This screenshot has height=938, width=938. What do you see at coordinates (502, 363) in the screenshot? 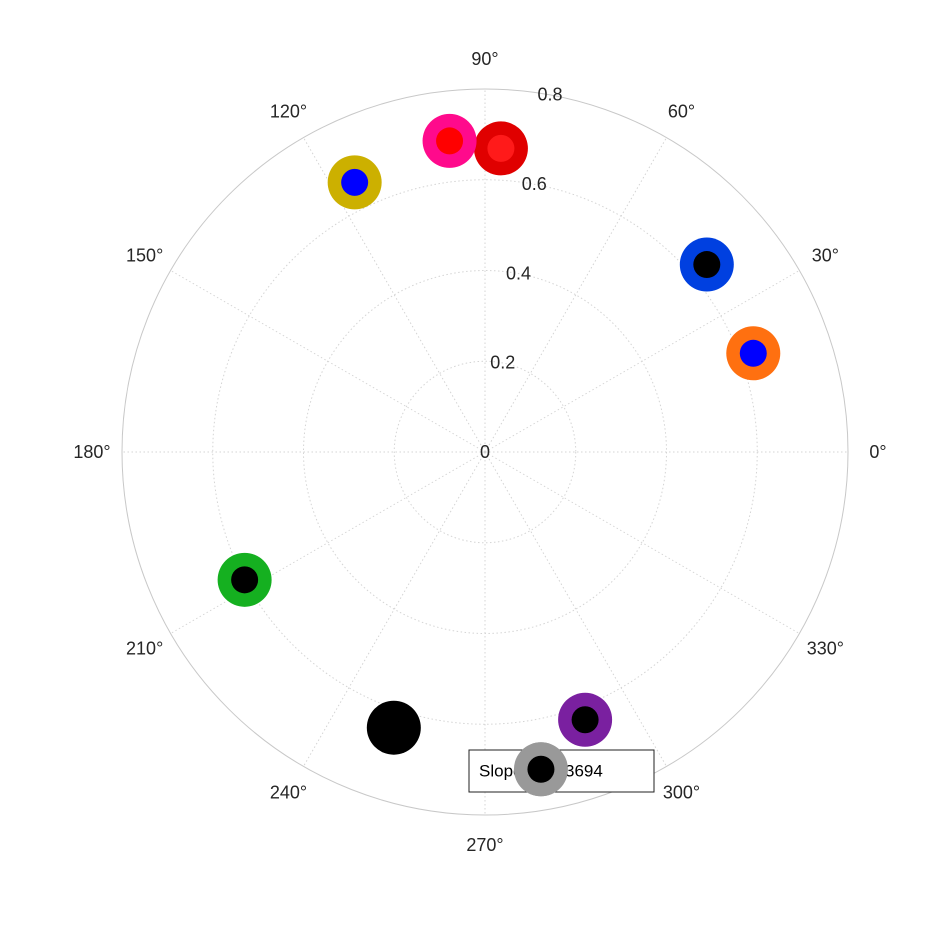
I see `radial-tick-label: 0.2` at bounding box center [502, 363].